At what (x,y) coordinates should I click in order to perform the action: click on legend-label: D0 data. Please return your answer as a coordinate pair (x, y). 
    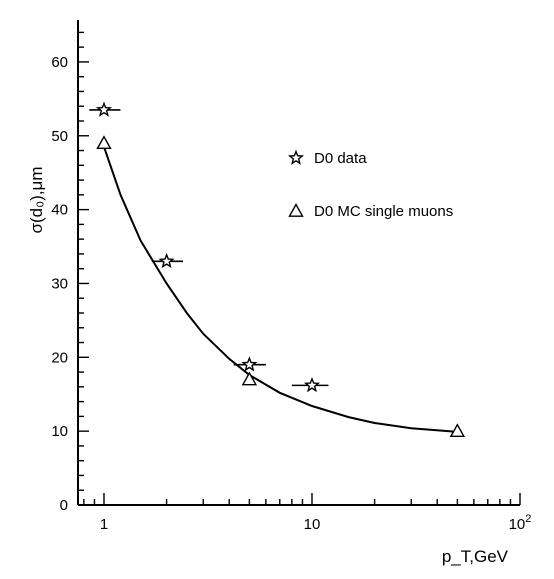
    Looking at the image, I should click on (340, 158).